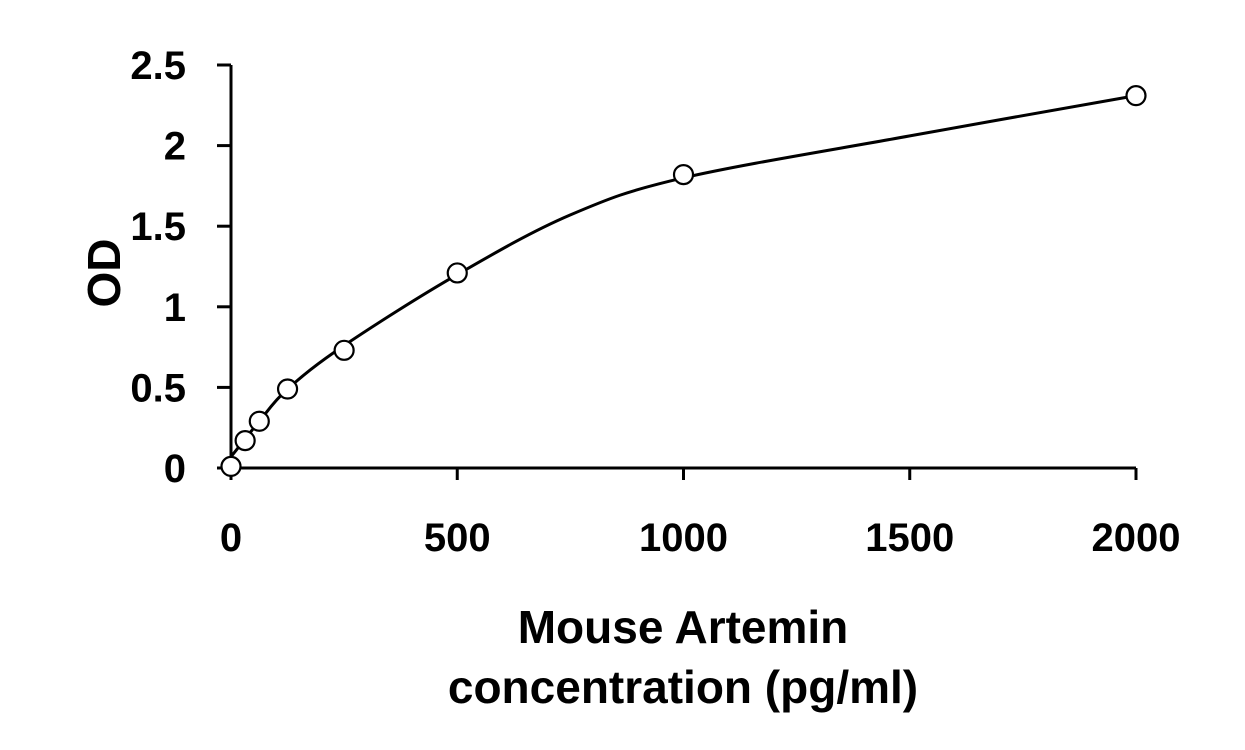 This screenshot has width=1245, height=750. What do you see at coordinates (175, 147) in the screenshot?
I see `y-tick-label: 2` at bounding box center [175, 147].